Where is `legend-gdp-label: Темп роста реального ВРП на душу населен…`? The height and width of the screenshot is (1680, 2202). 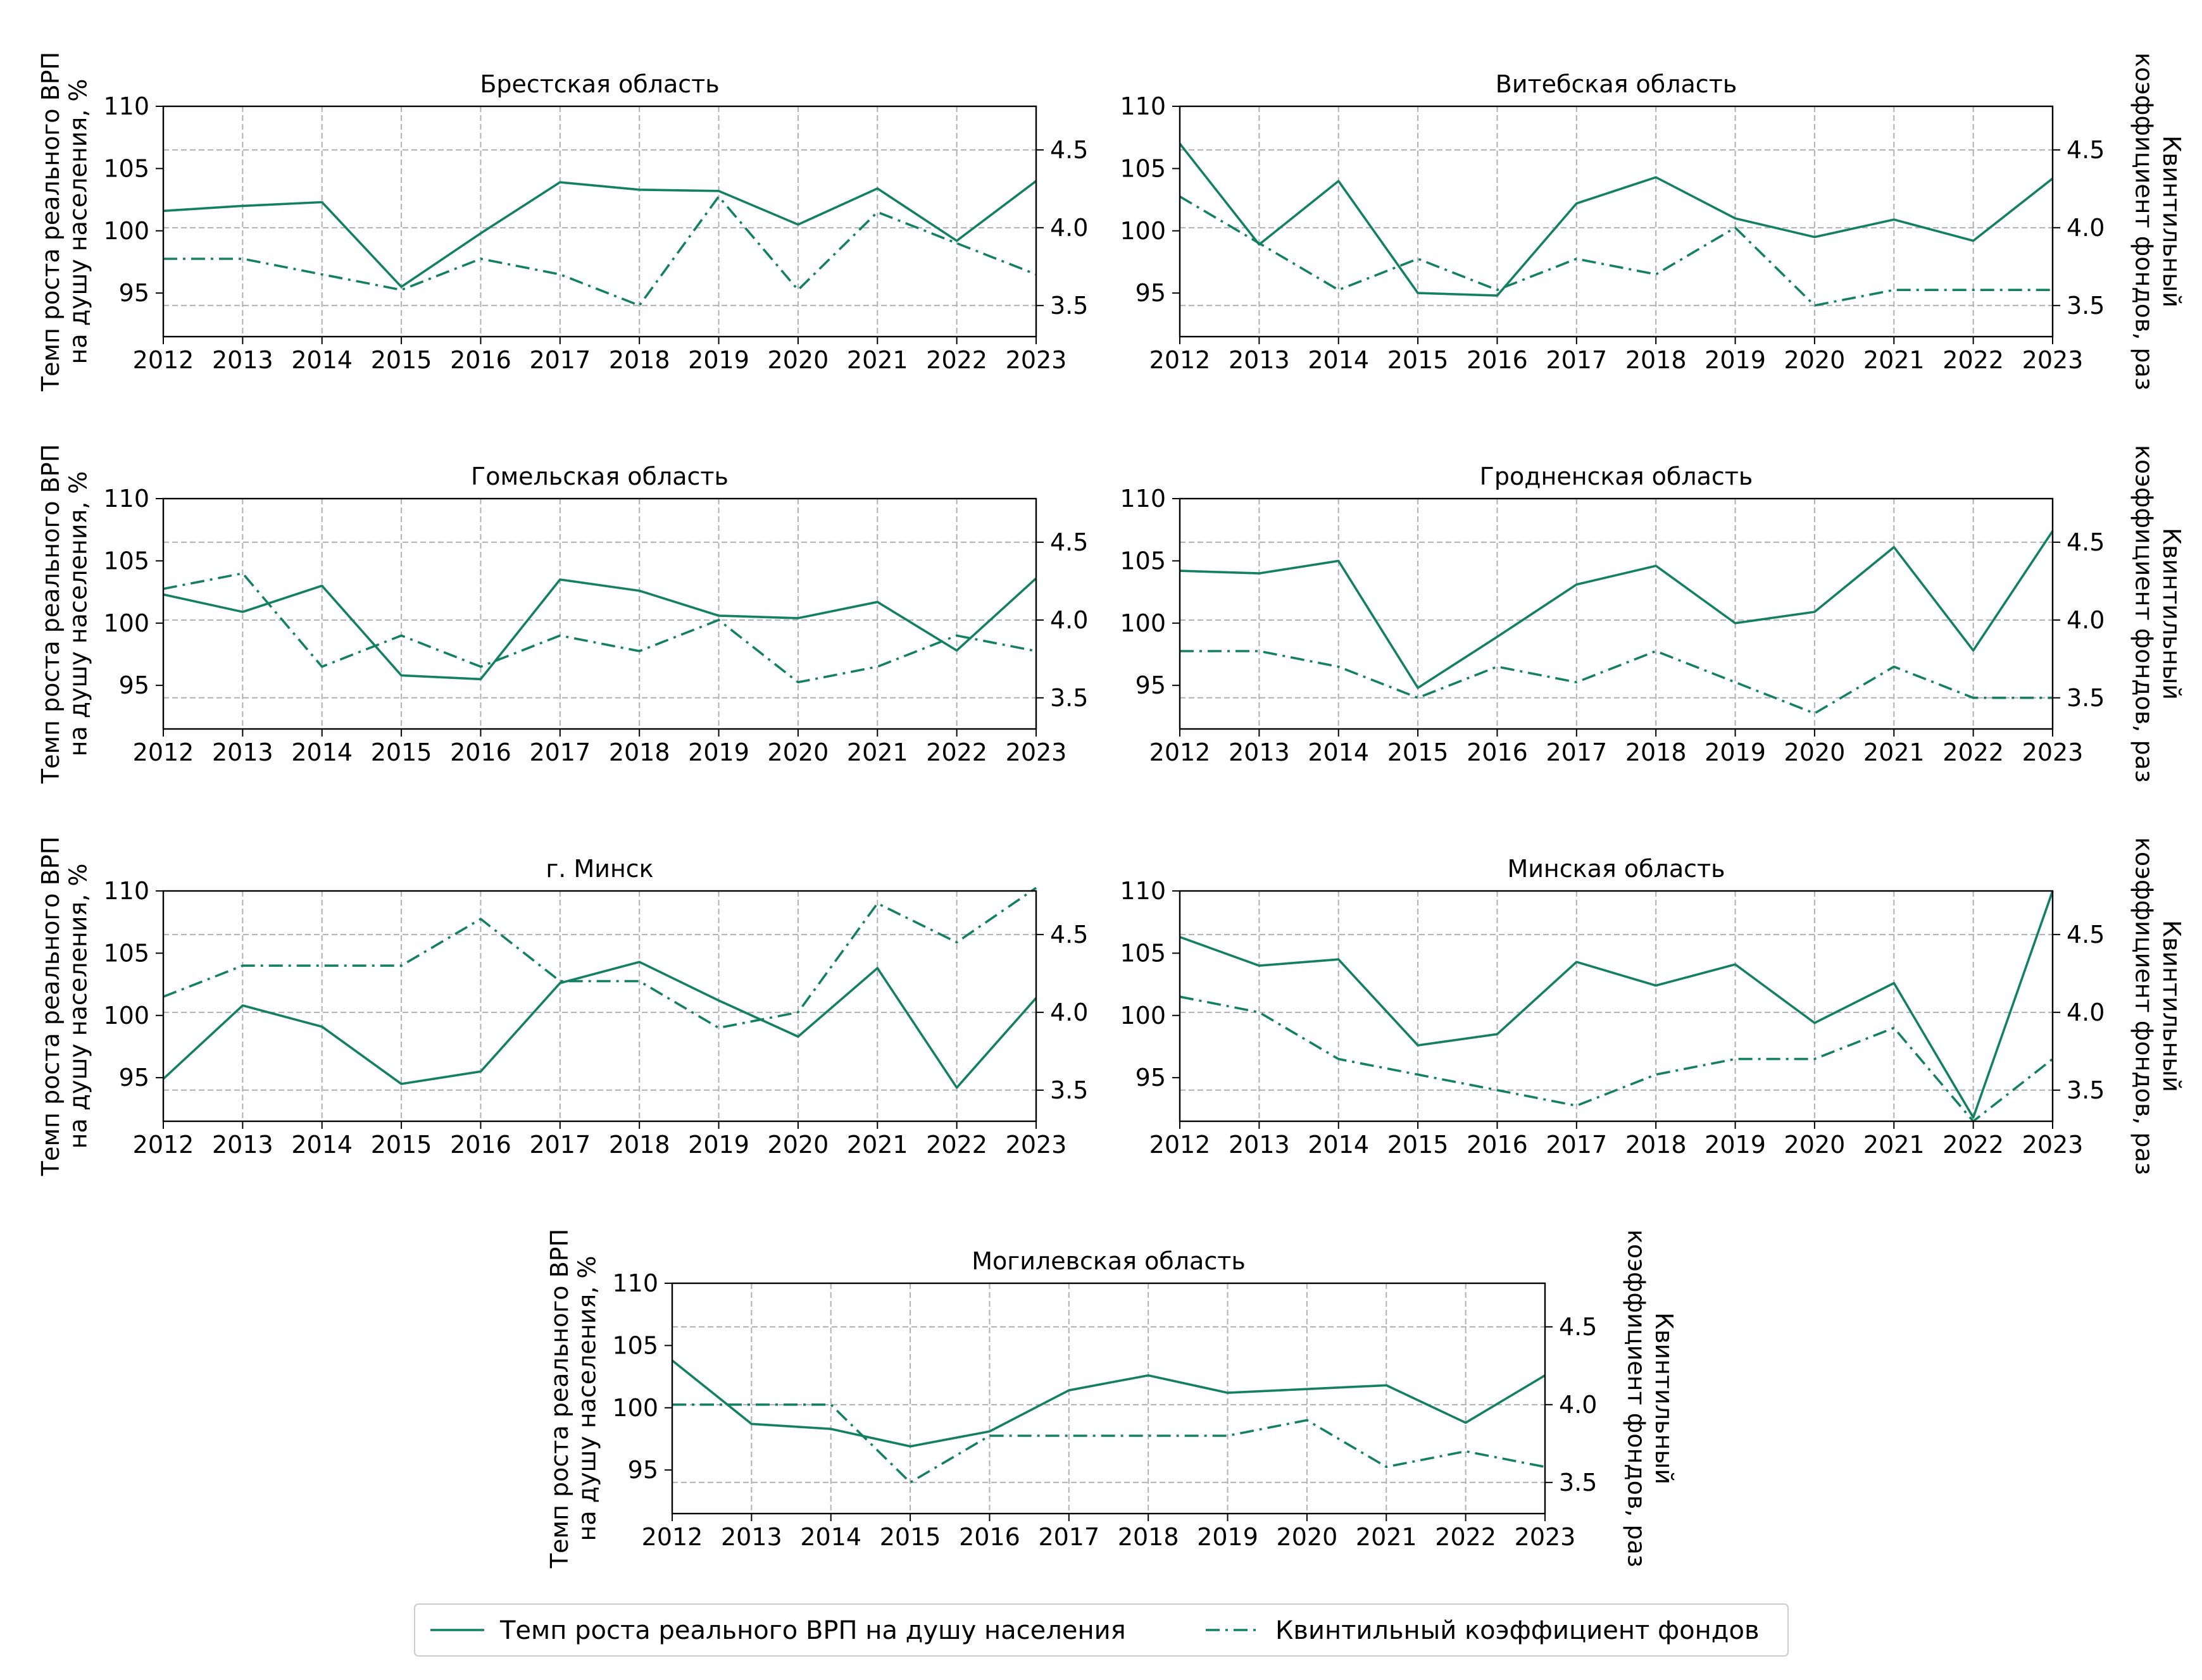
legend-gdp-label: Темп роста реального ВРП на душу населен… is located at coordinates (812, 1630).